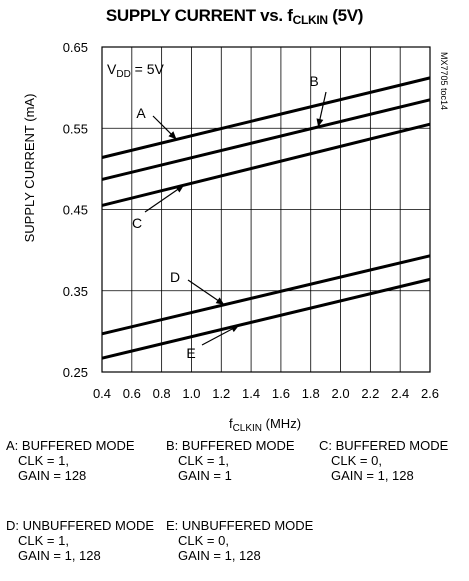  Describe the element at coordinates (400, 393) in the screenshot. I see `x-tick-label: 2.4` at that location.